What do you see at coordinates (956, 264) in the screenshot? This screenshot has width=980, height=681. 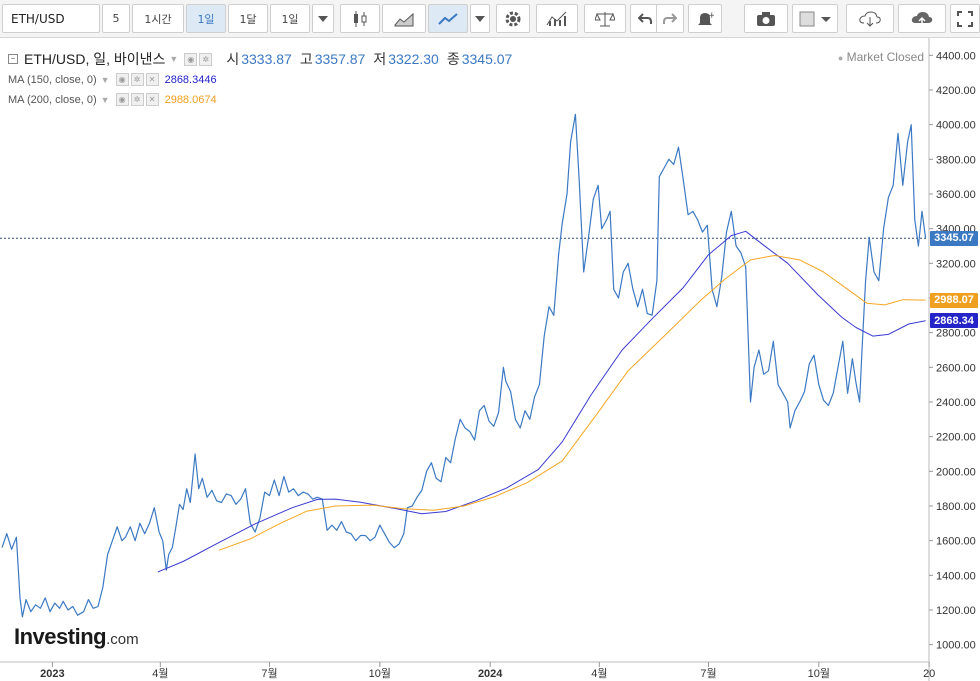 I see `y-tick-label: 3200.00` at bounding box center [956, 264].